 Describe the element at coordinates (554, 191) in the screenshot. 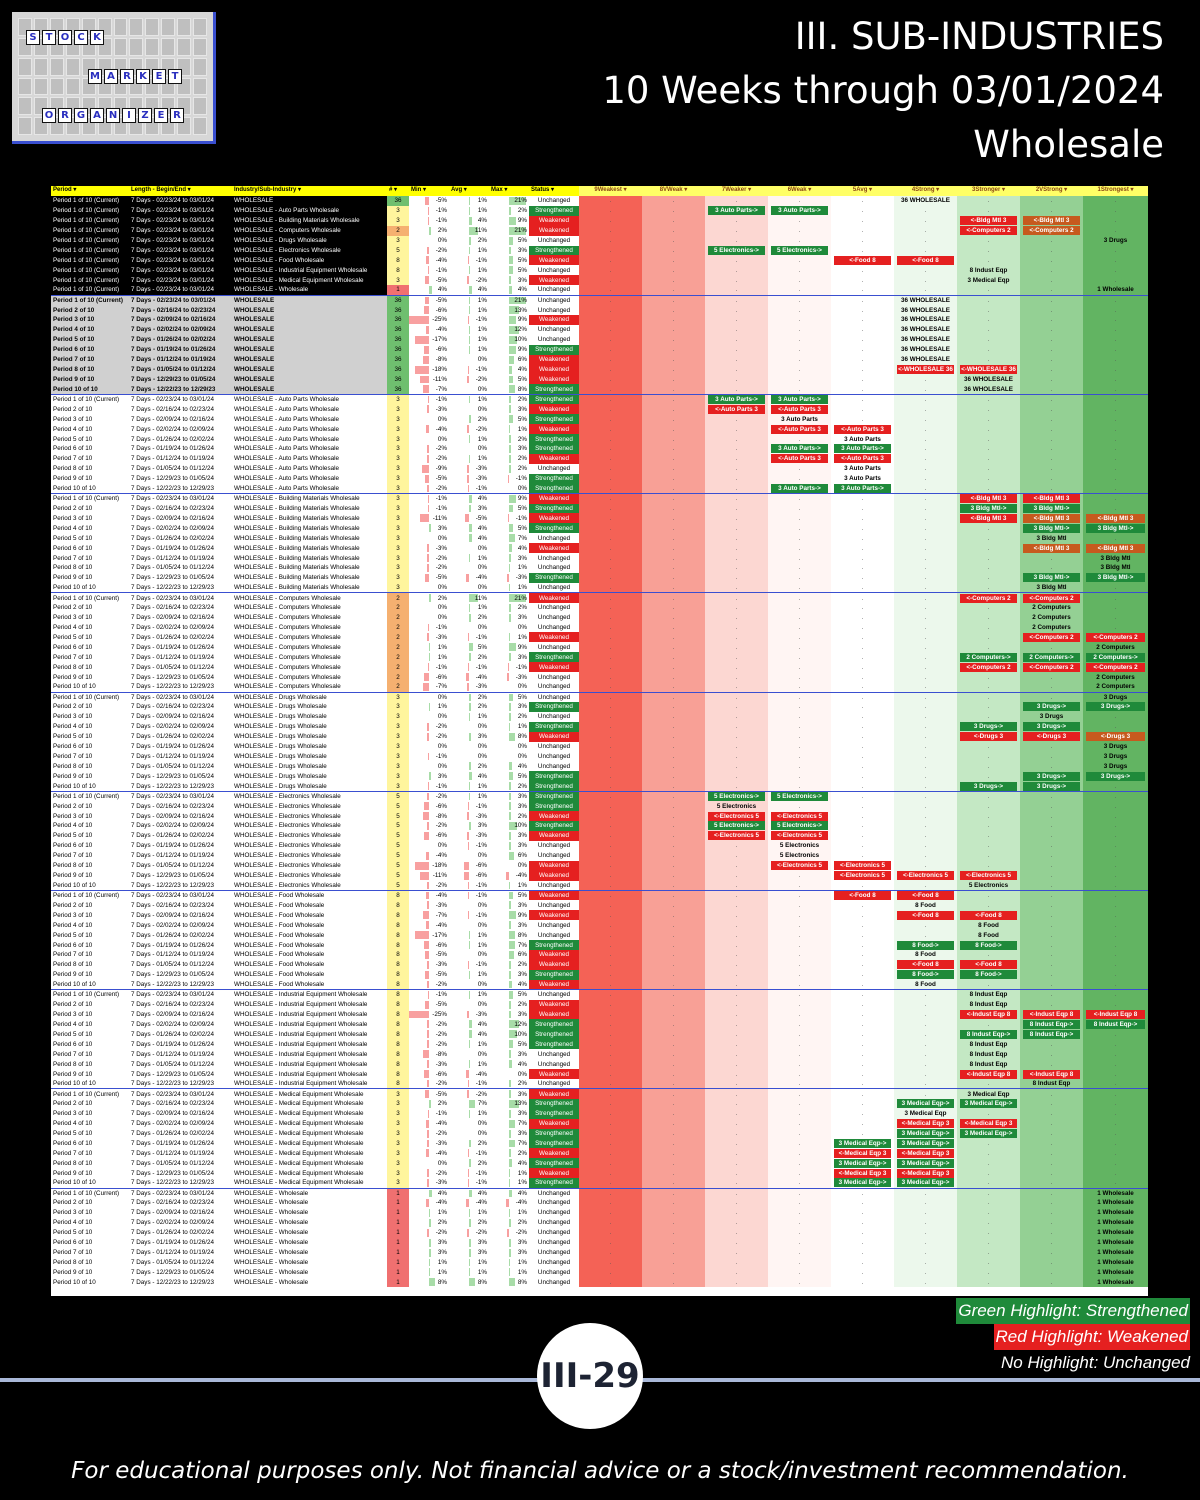

I see `column-header: Status ▾` at that location.